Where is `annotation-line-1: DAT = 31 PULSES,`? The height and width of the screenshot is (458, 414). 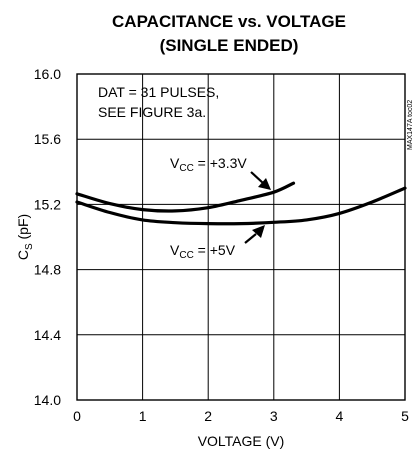
annotation-line-1: DAT = 31 PULSES, is located at coordinates (158, 92).